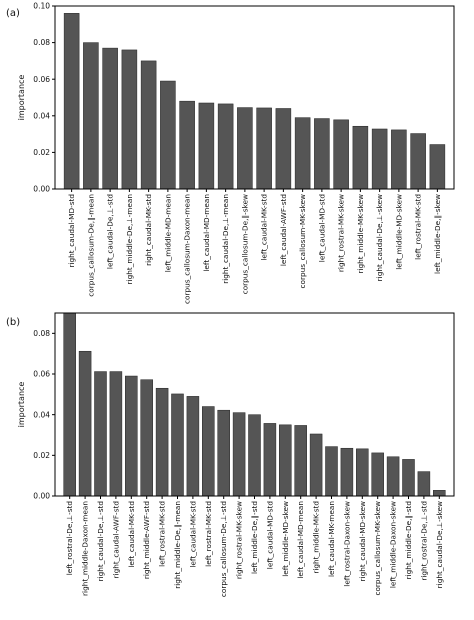  I want to click on x-tick-label: right_caudal-De,⊥-mean, so click(225, 239).